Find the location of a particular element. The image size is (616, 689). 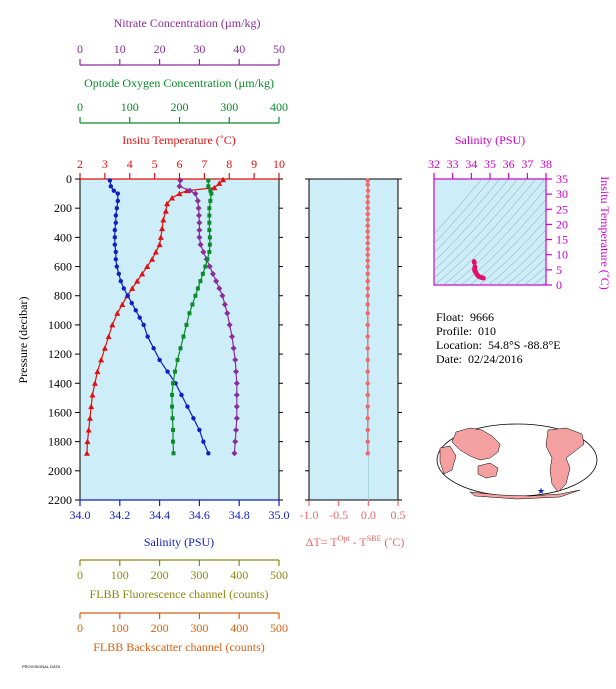

ts-temperature-tick-label: 35 is located at coordinates (562, 179).